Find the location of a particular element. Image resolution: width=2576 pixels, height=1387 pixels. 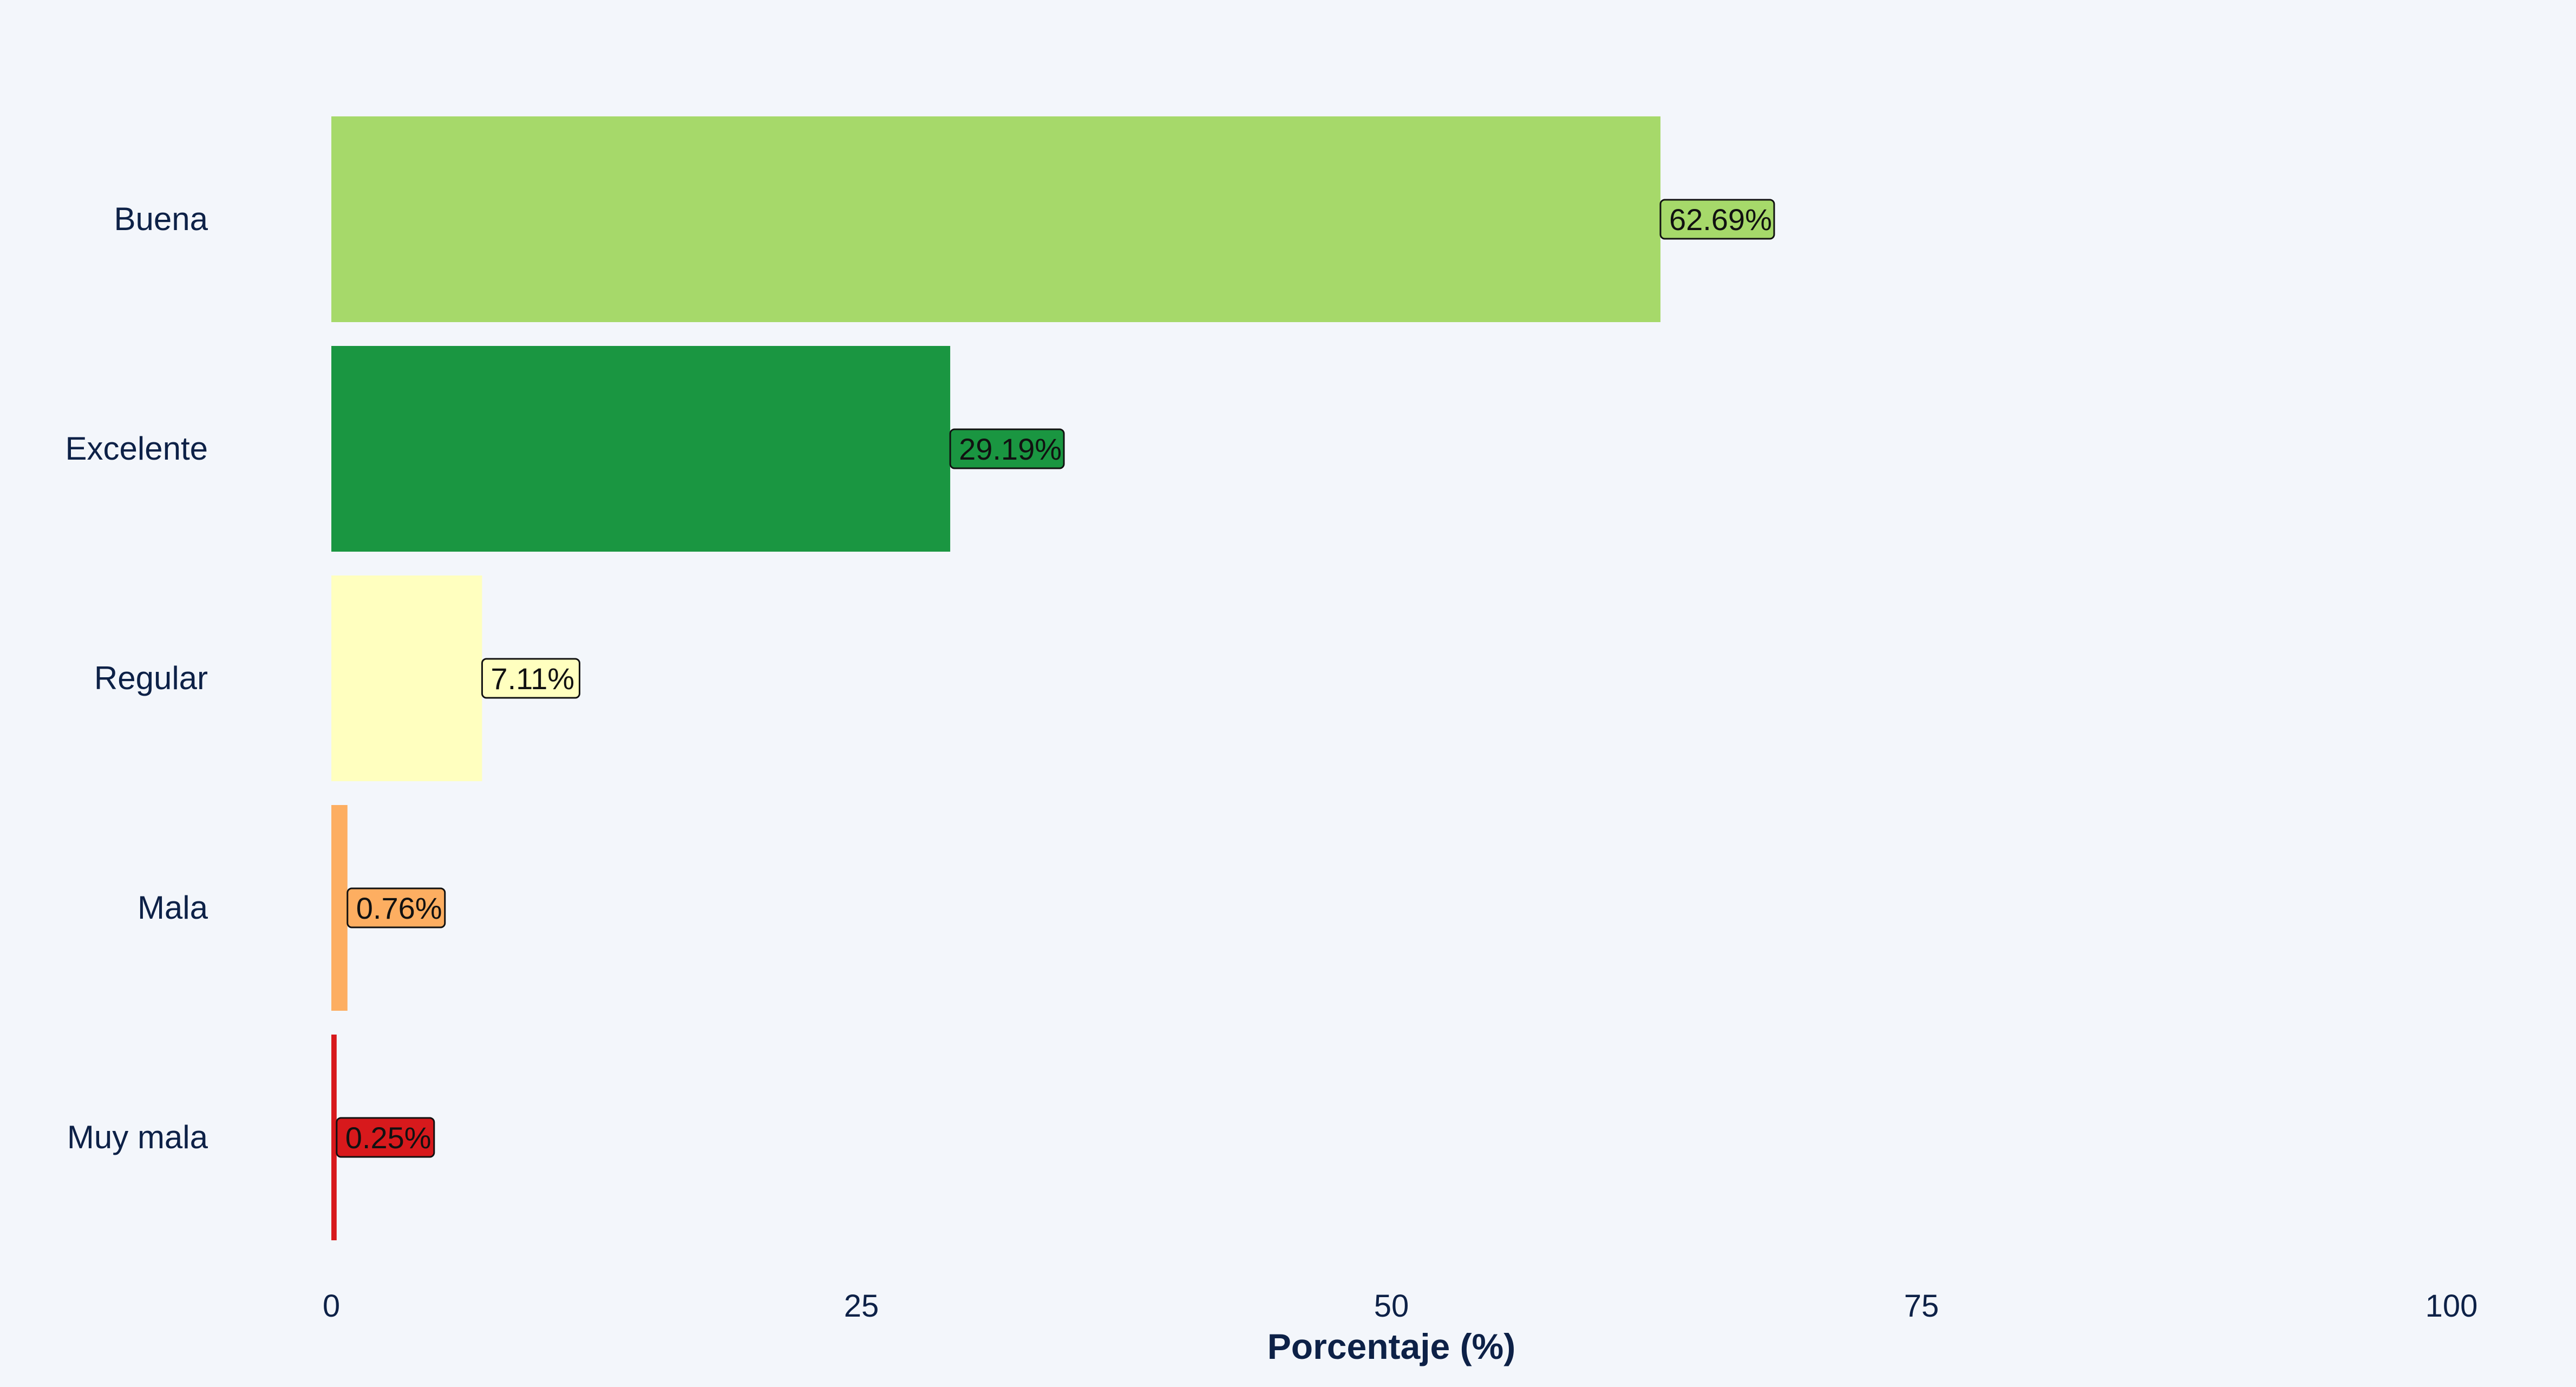

value-label-text: 29.19% is located at coordinates (1010, 449).